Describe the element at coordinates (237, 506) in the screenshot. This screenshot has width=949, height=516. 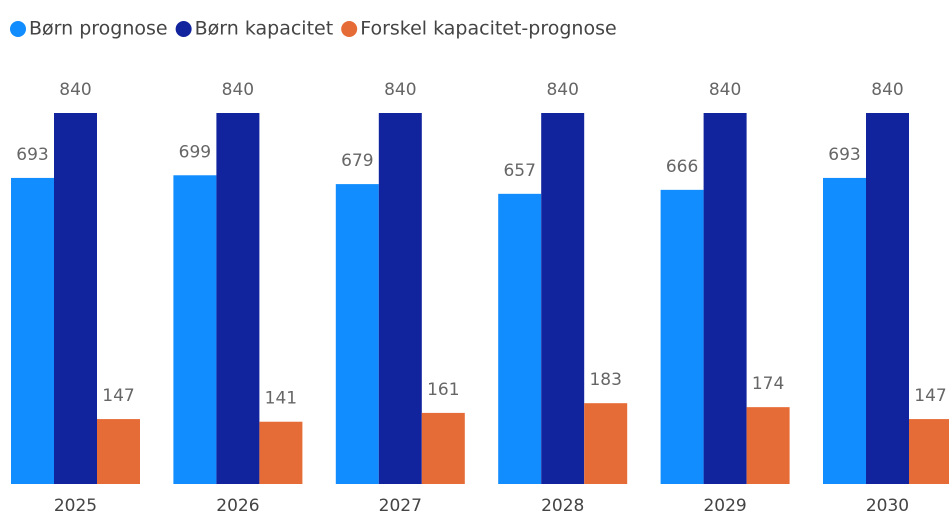
I see `x-tick-label: 2026` at that location.